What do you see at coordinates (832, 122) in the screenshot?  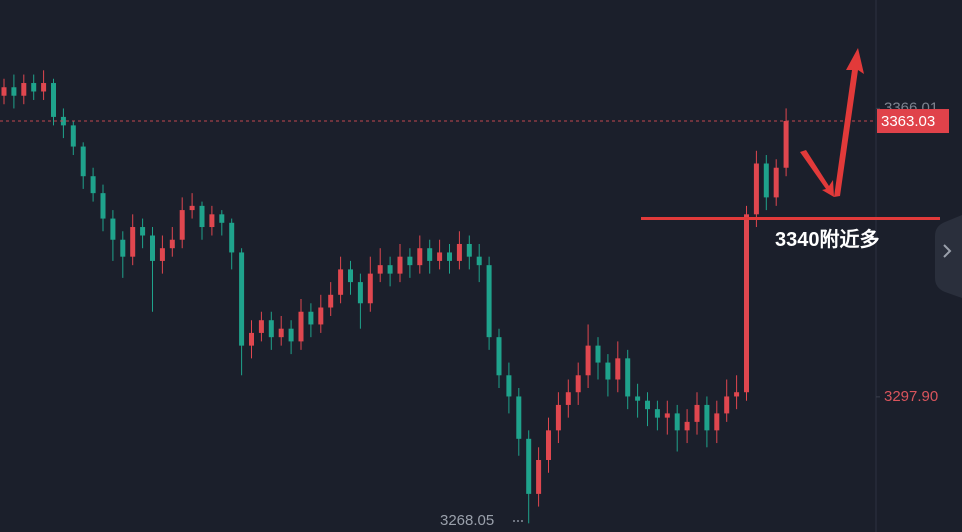 I see `overlay` at bounding box center [832, 122].